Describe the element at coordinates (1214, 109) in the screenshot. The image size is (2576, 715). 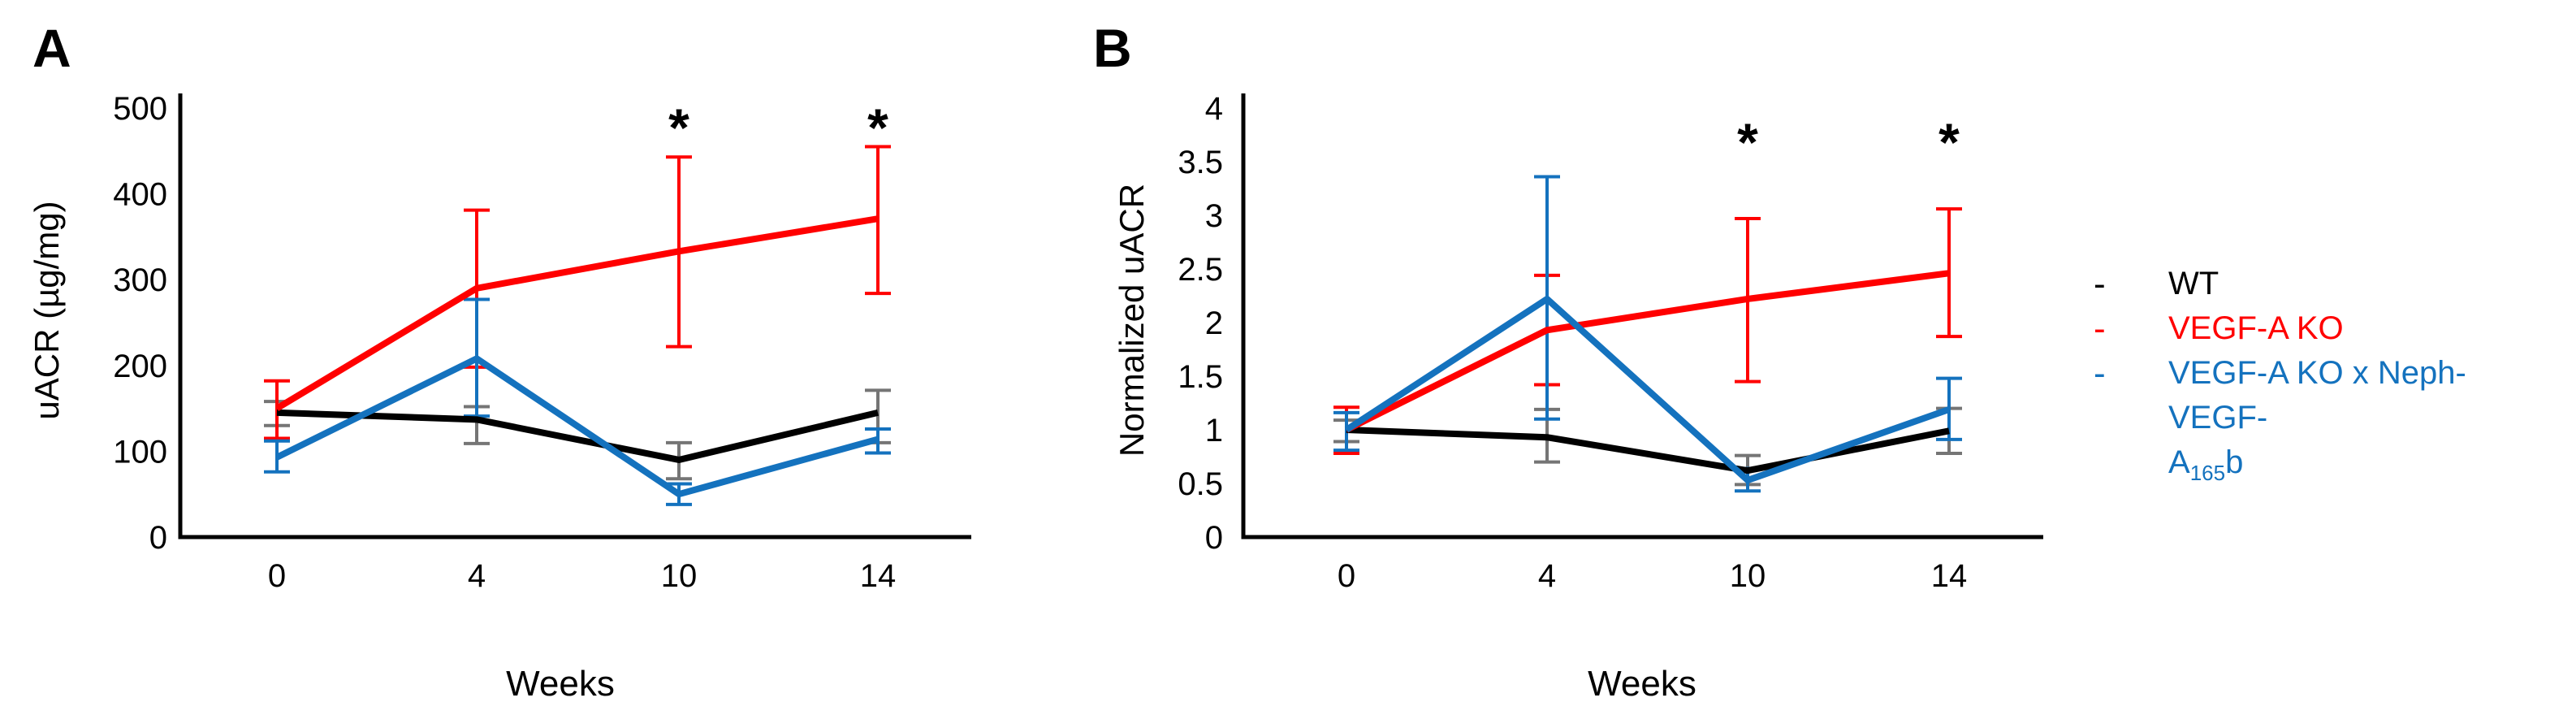
I see `y-tick-label-B: 4` at that location.